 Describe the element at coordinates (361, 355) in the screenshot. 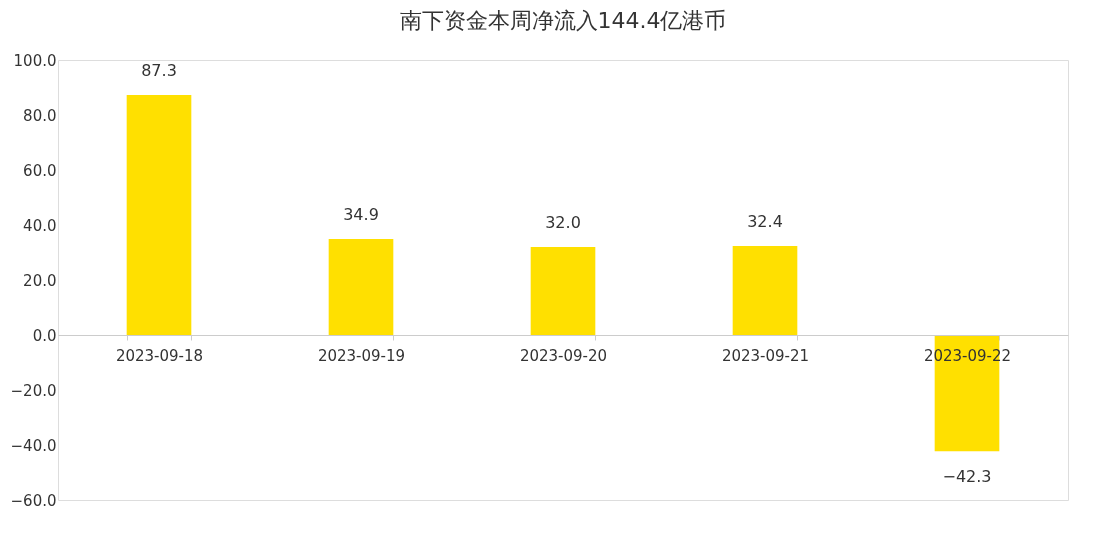

I see `x-tick-label: 2023-09-19` at that location.